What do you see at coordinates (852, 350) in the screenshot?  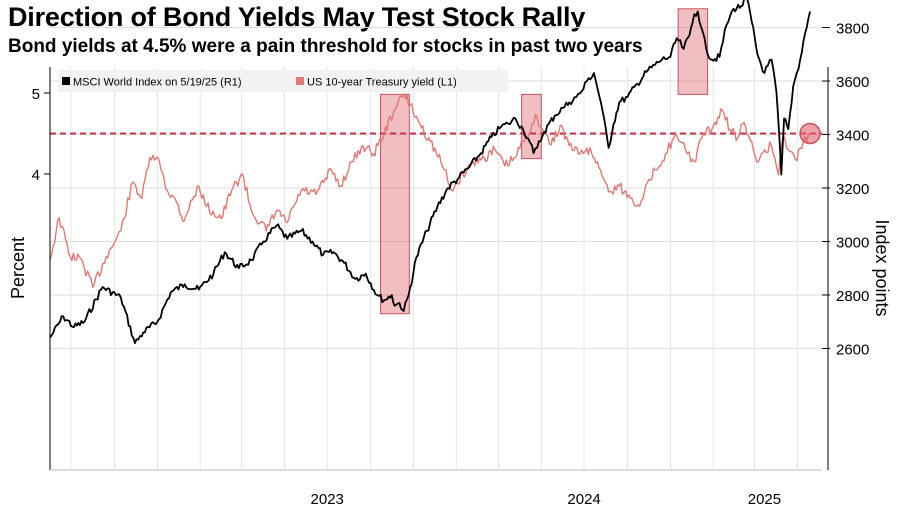 I see `right-axis-tick-label: 2600` at bounding box center [852, 350].